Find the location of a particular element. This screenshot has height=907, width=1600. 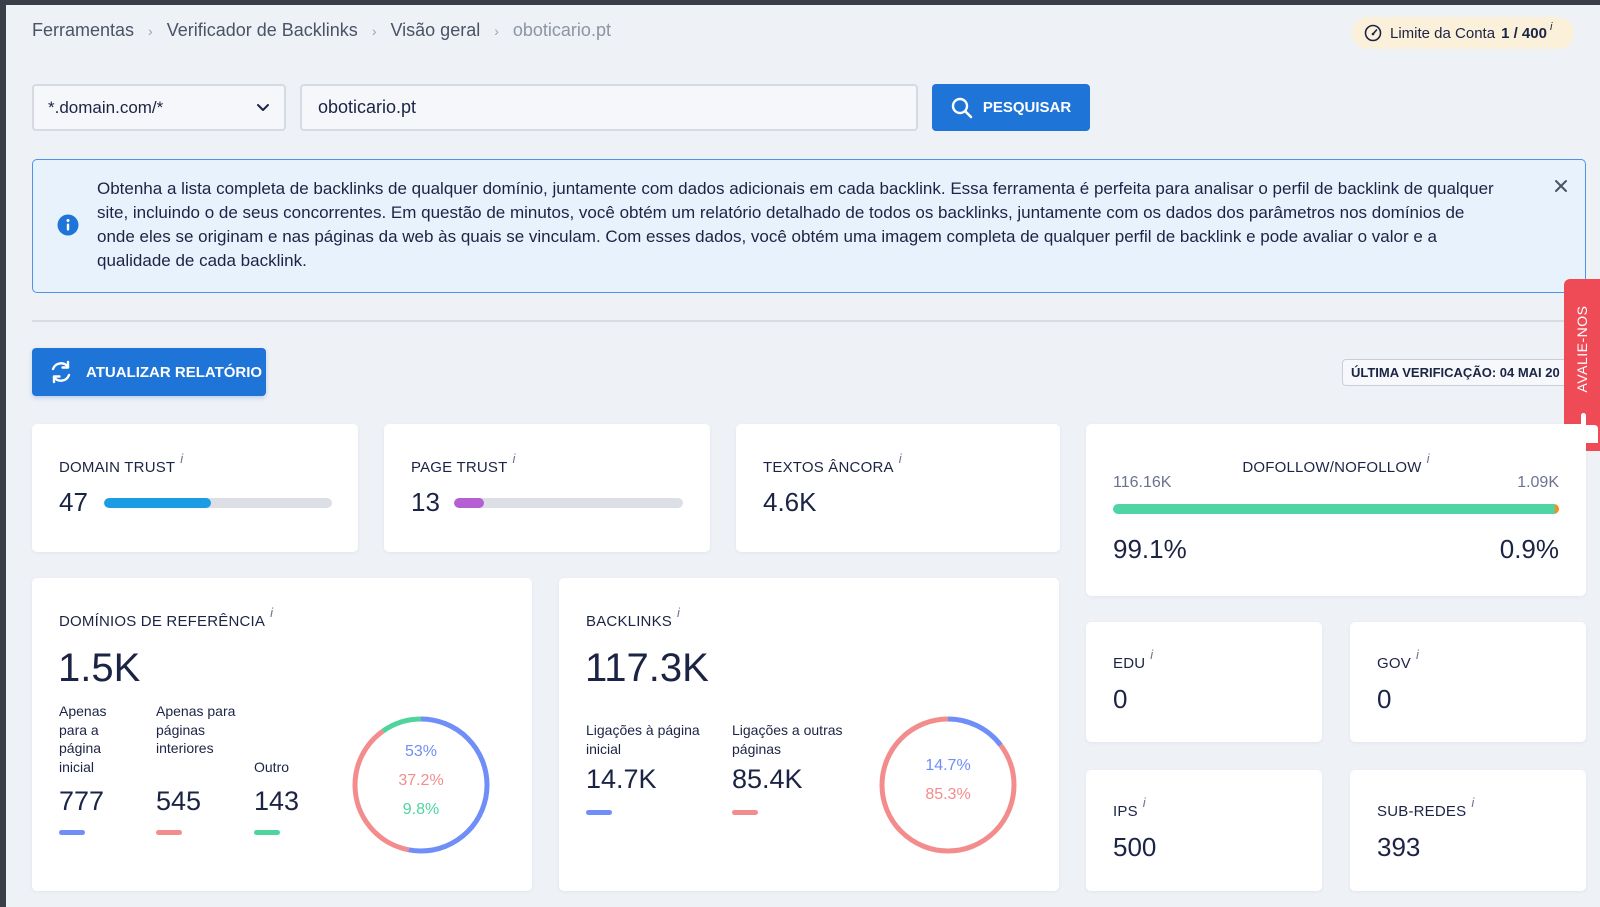

bl-homepage-legend is located at coordinates (599, 812).